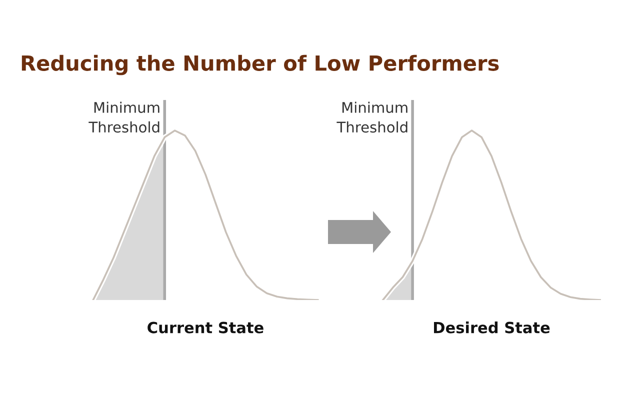 Image resolution: width=619 pixels, height=413 pixels. I want to click on x-axis-title: Desired State, so click(492, 328).